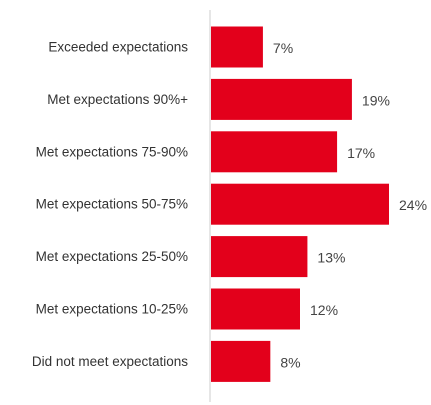  I want to click on value-label: 7%, so click(283, 48).